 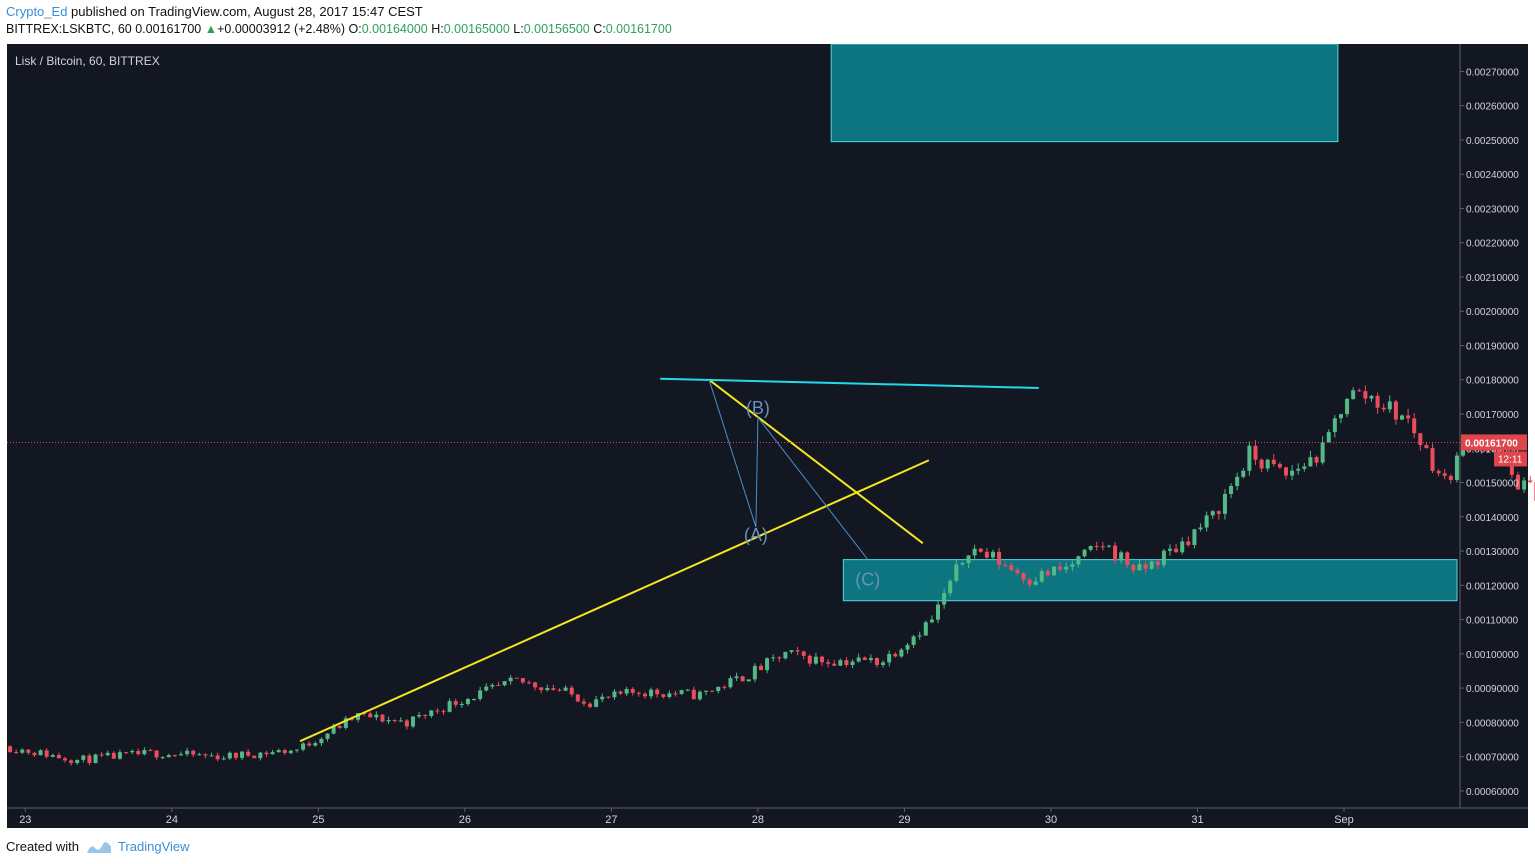 I want to click on abc-wave-path, so click(x=788, y=469).